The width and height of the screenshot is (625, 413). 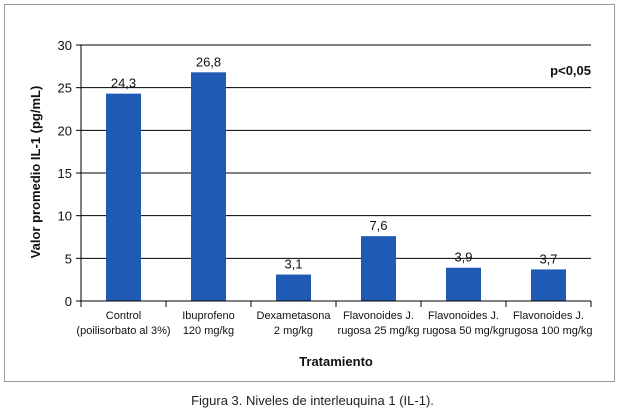 I want to click on y-axis-label: Valor promedio IL-1 (pg/mL), so click(x=35, y=172).